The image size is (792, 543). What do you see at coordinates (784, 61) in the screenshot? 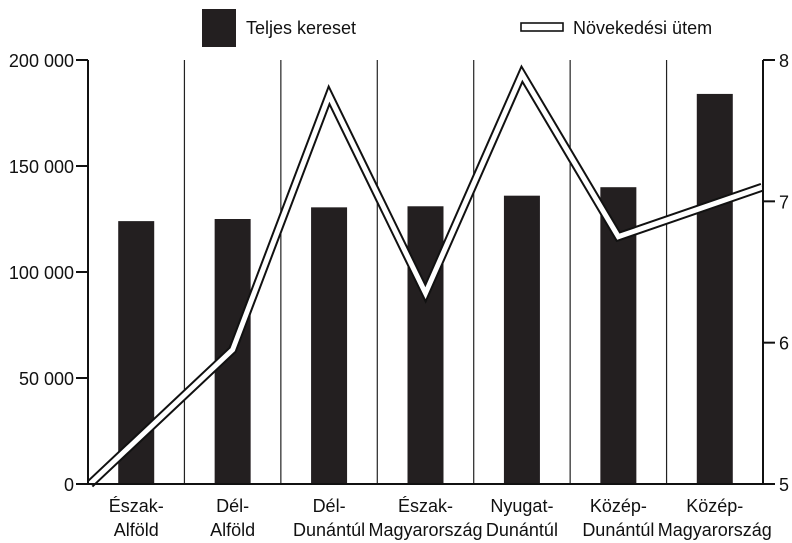
I see `right-tick-label: 8` at bounding box center [784, 61].